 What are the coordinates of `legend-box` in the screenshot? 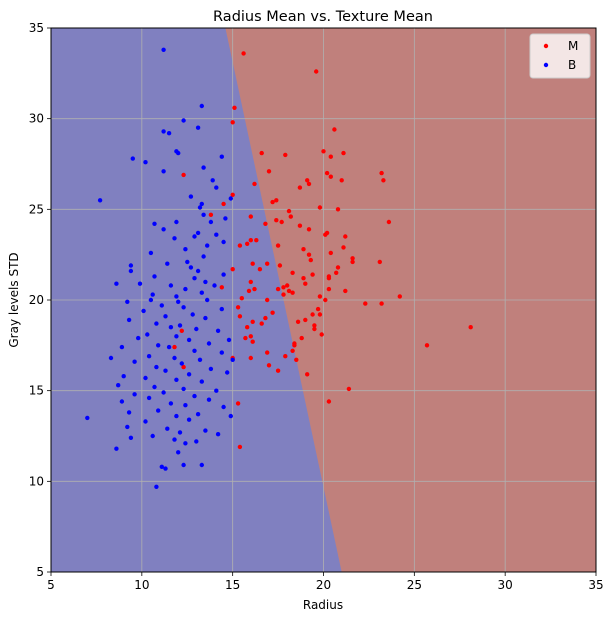 It's located at (560, 56).